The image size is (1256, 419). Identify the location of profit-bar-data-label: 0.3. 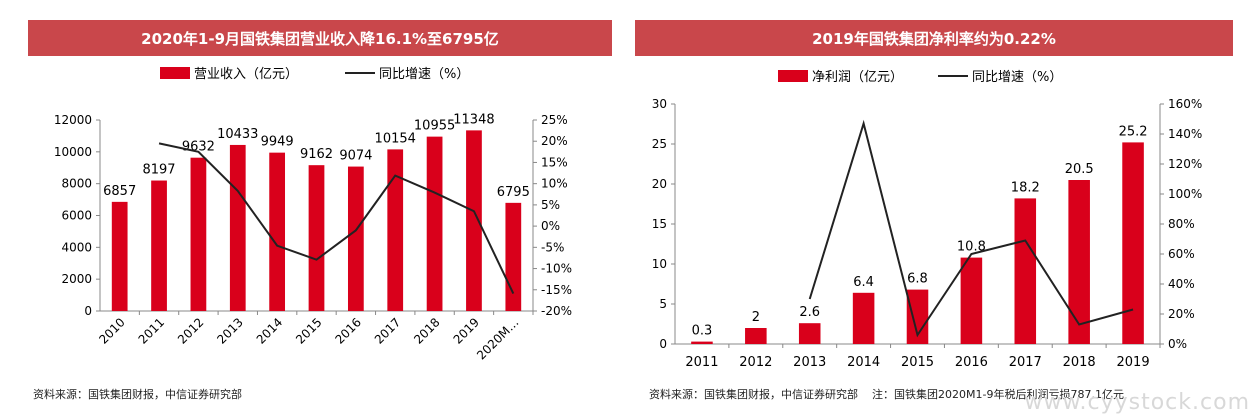
(702, 331).